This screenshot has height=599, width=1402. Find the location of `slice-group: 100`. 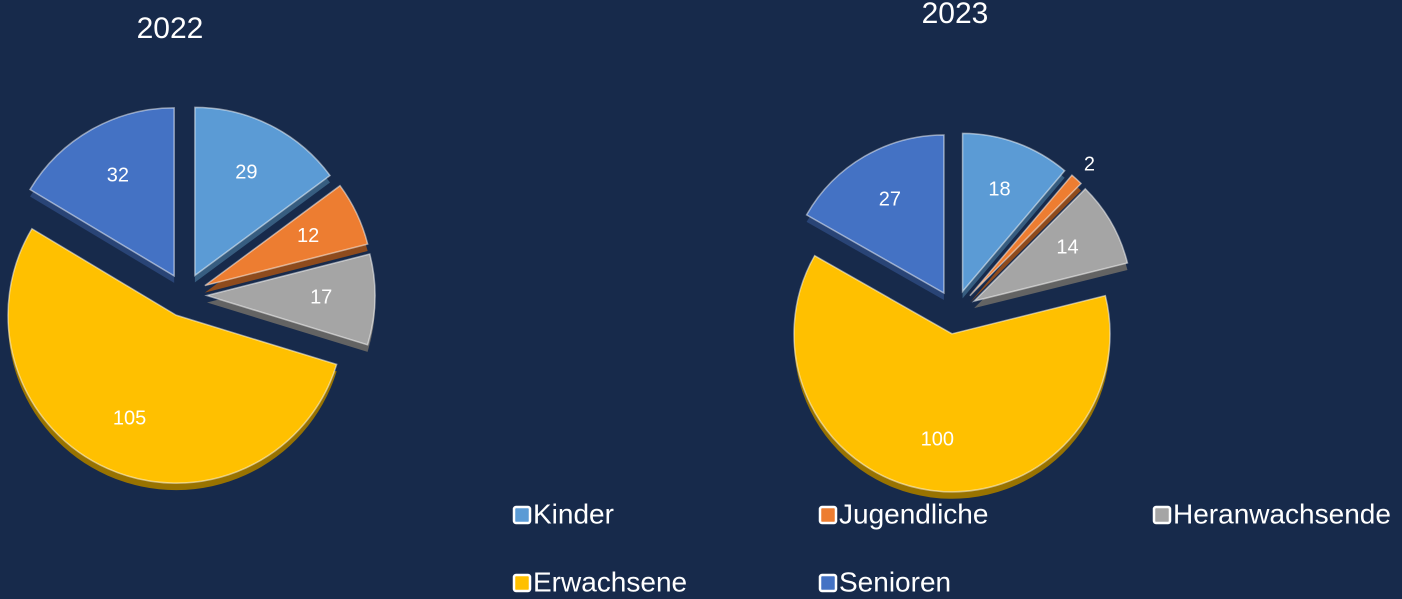

slice-group: 100 is located at coordinates (952, 376).